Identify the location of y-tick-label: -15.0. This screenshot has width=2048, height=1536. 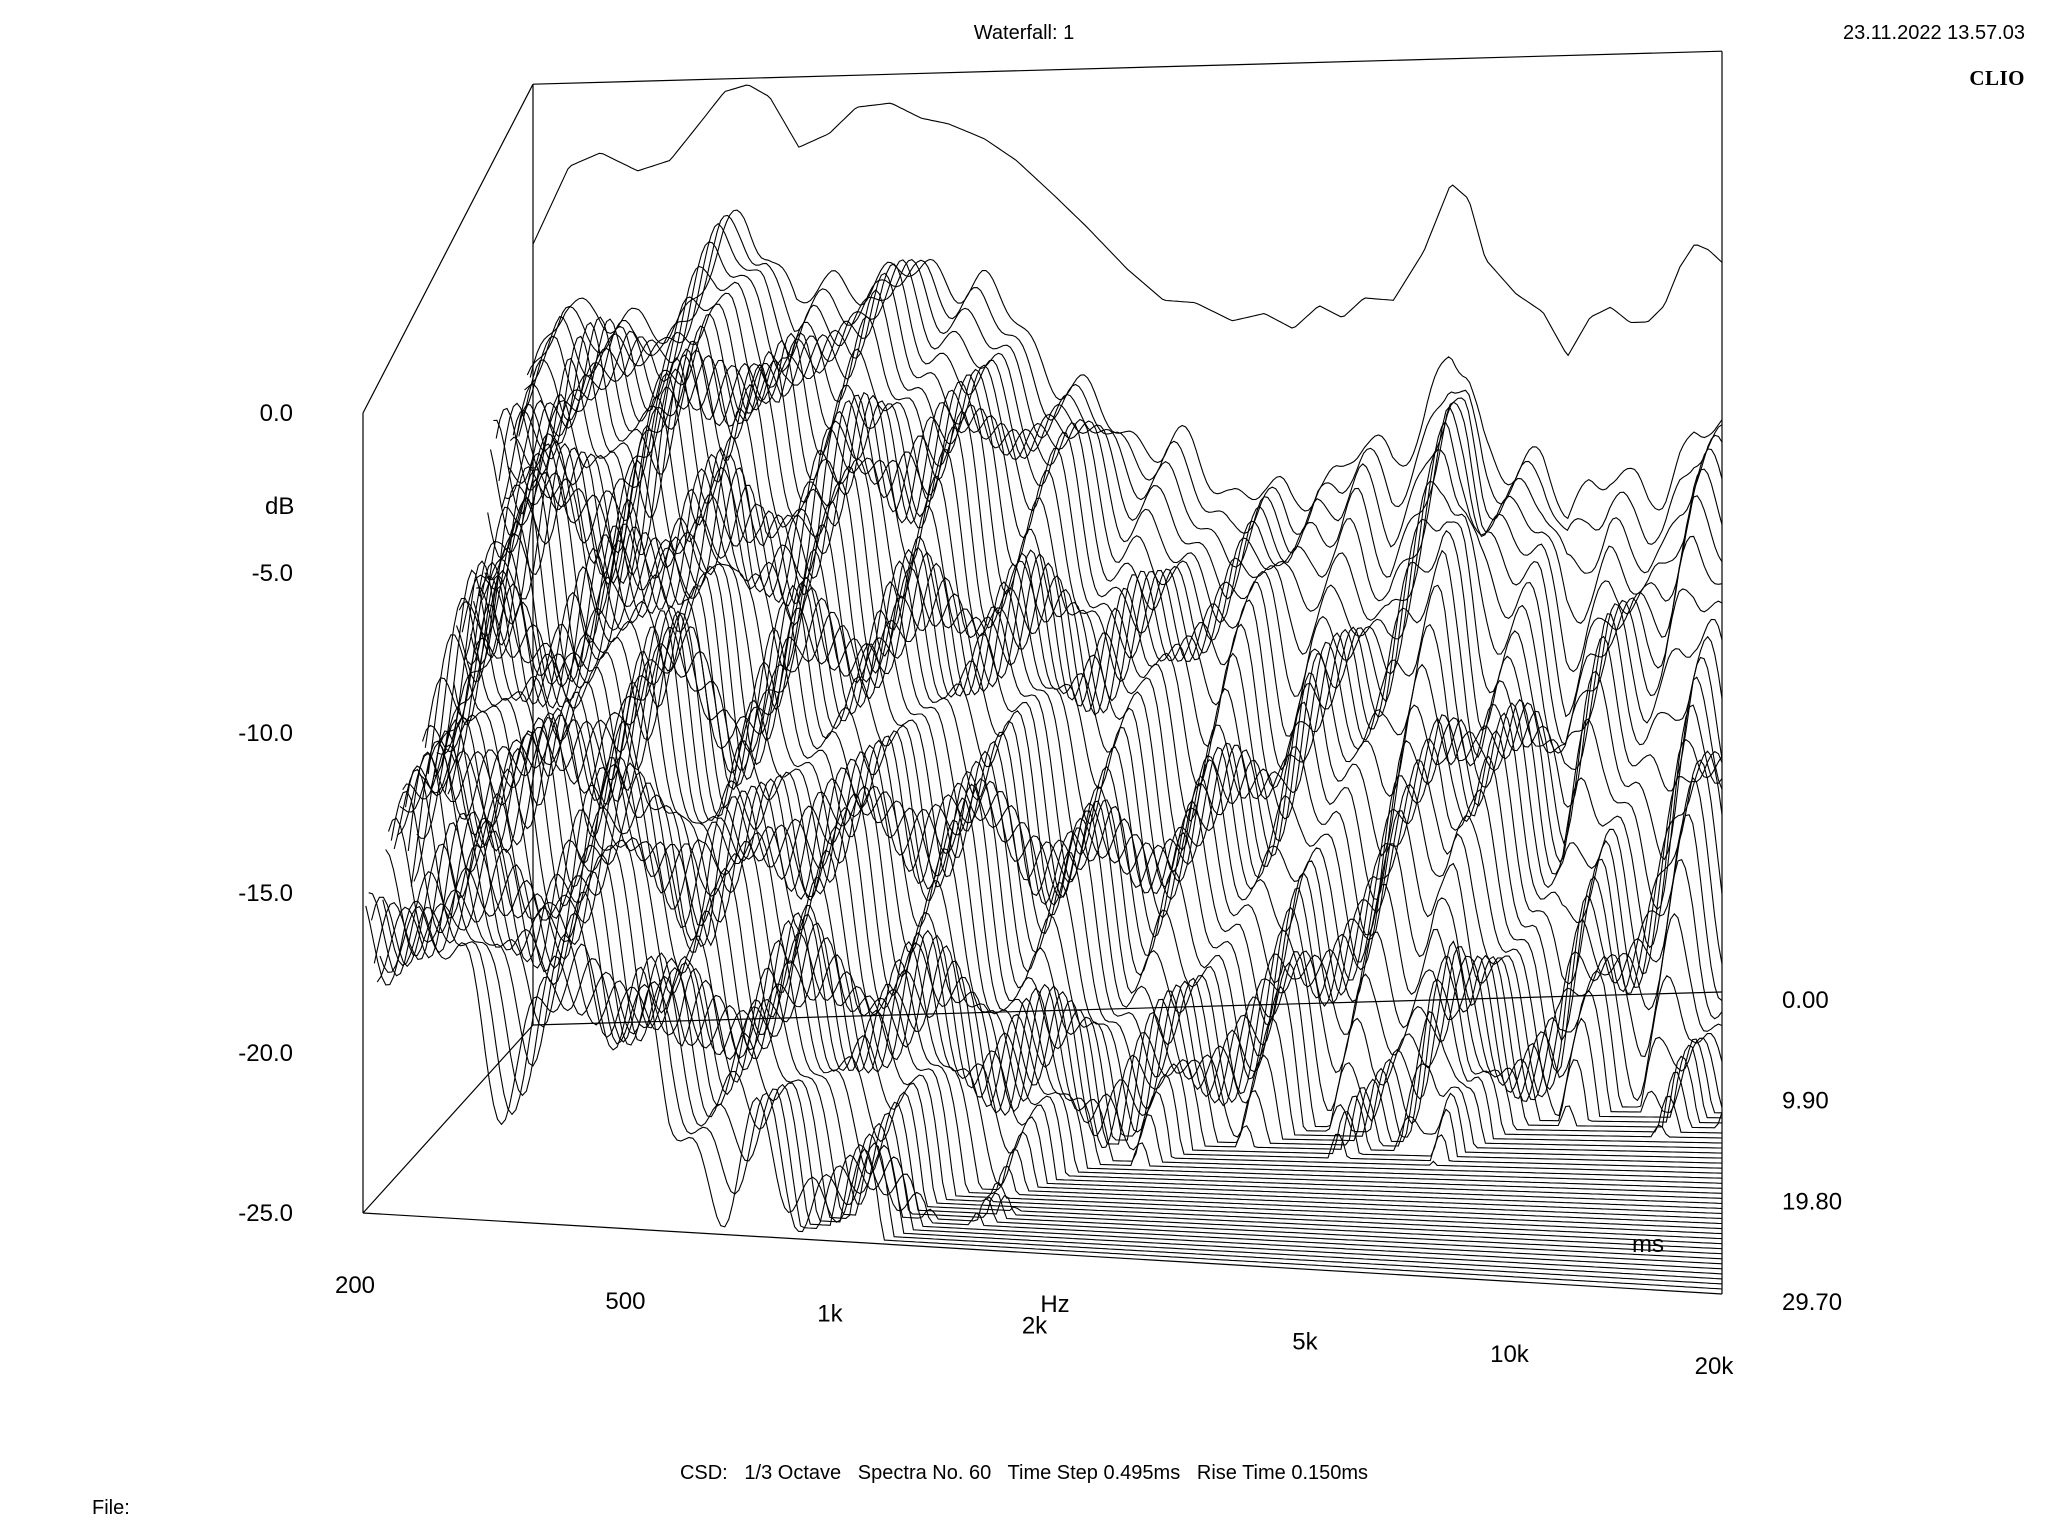
(265, 893).